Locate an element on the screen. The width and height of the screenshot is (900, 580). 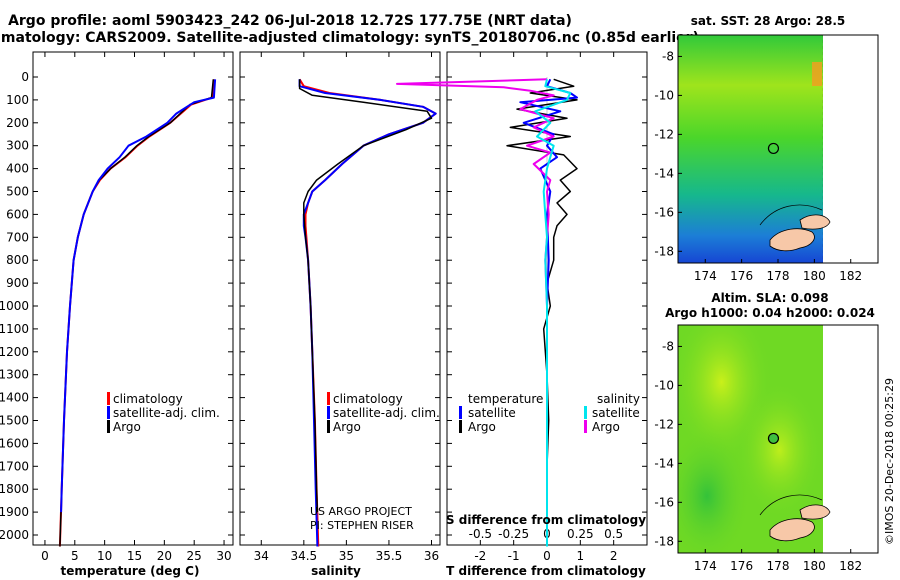
diff-s-tick-label: -0.25 is located at coordinates (513, 534).